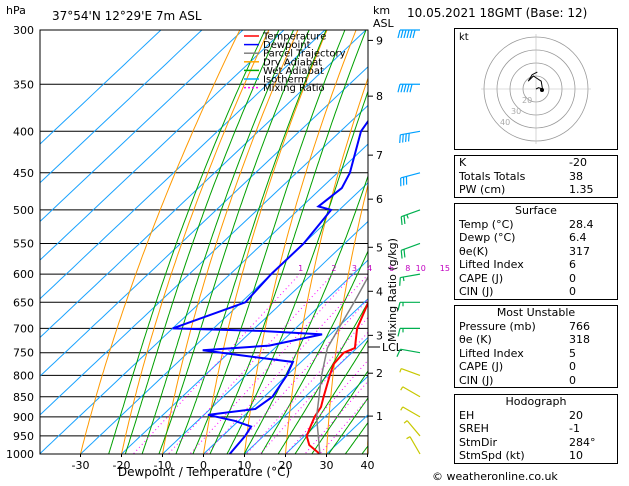  I want to click on copyright-footer: © weatheronline.co.uk, so click(495, 476).